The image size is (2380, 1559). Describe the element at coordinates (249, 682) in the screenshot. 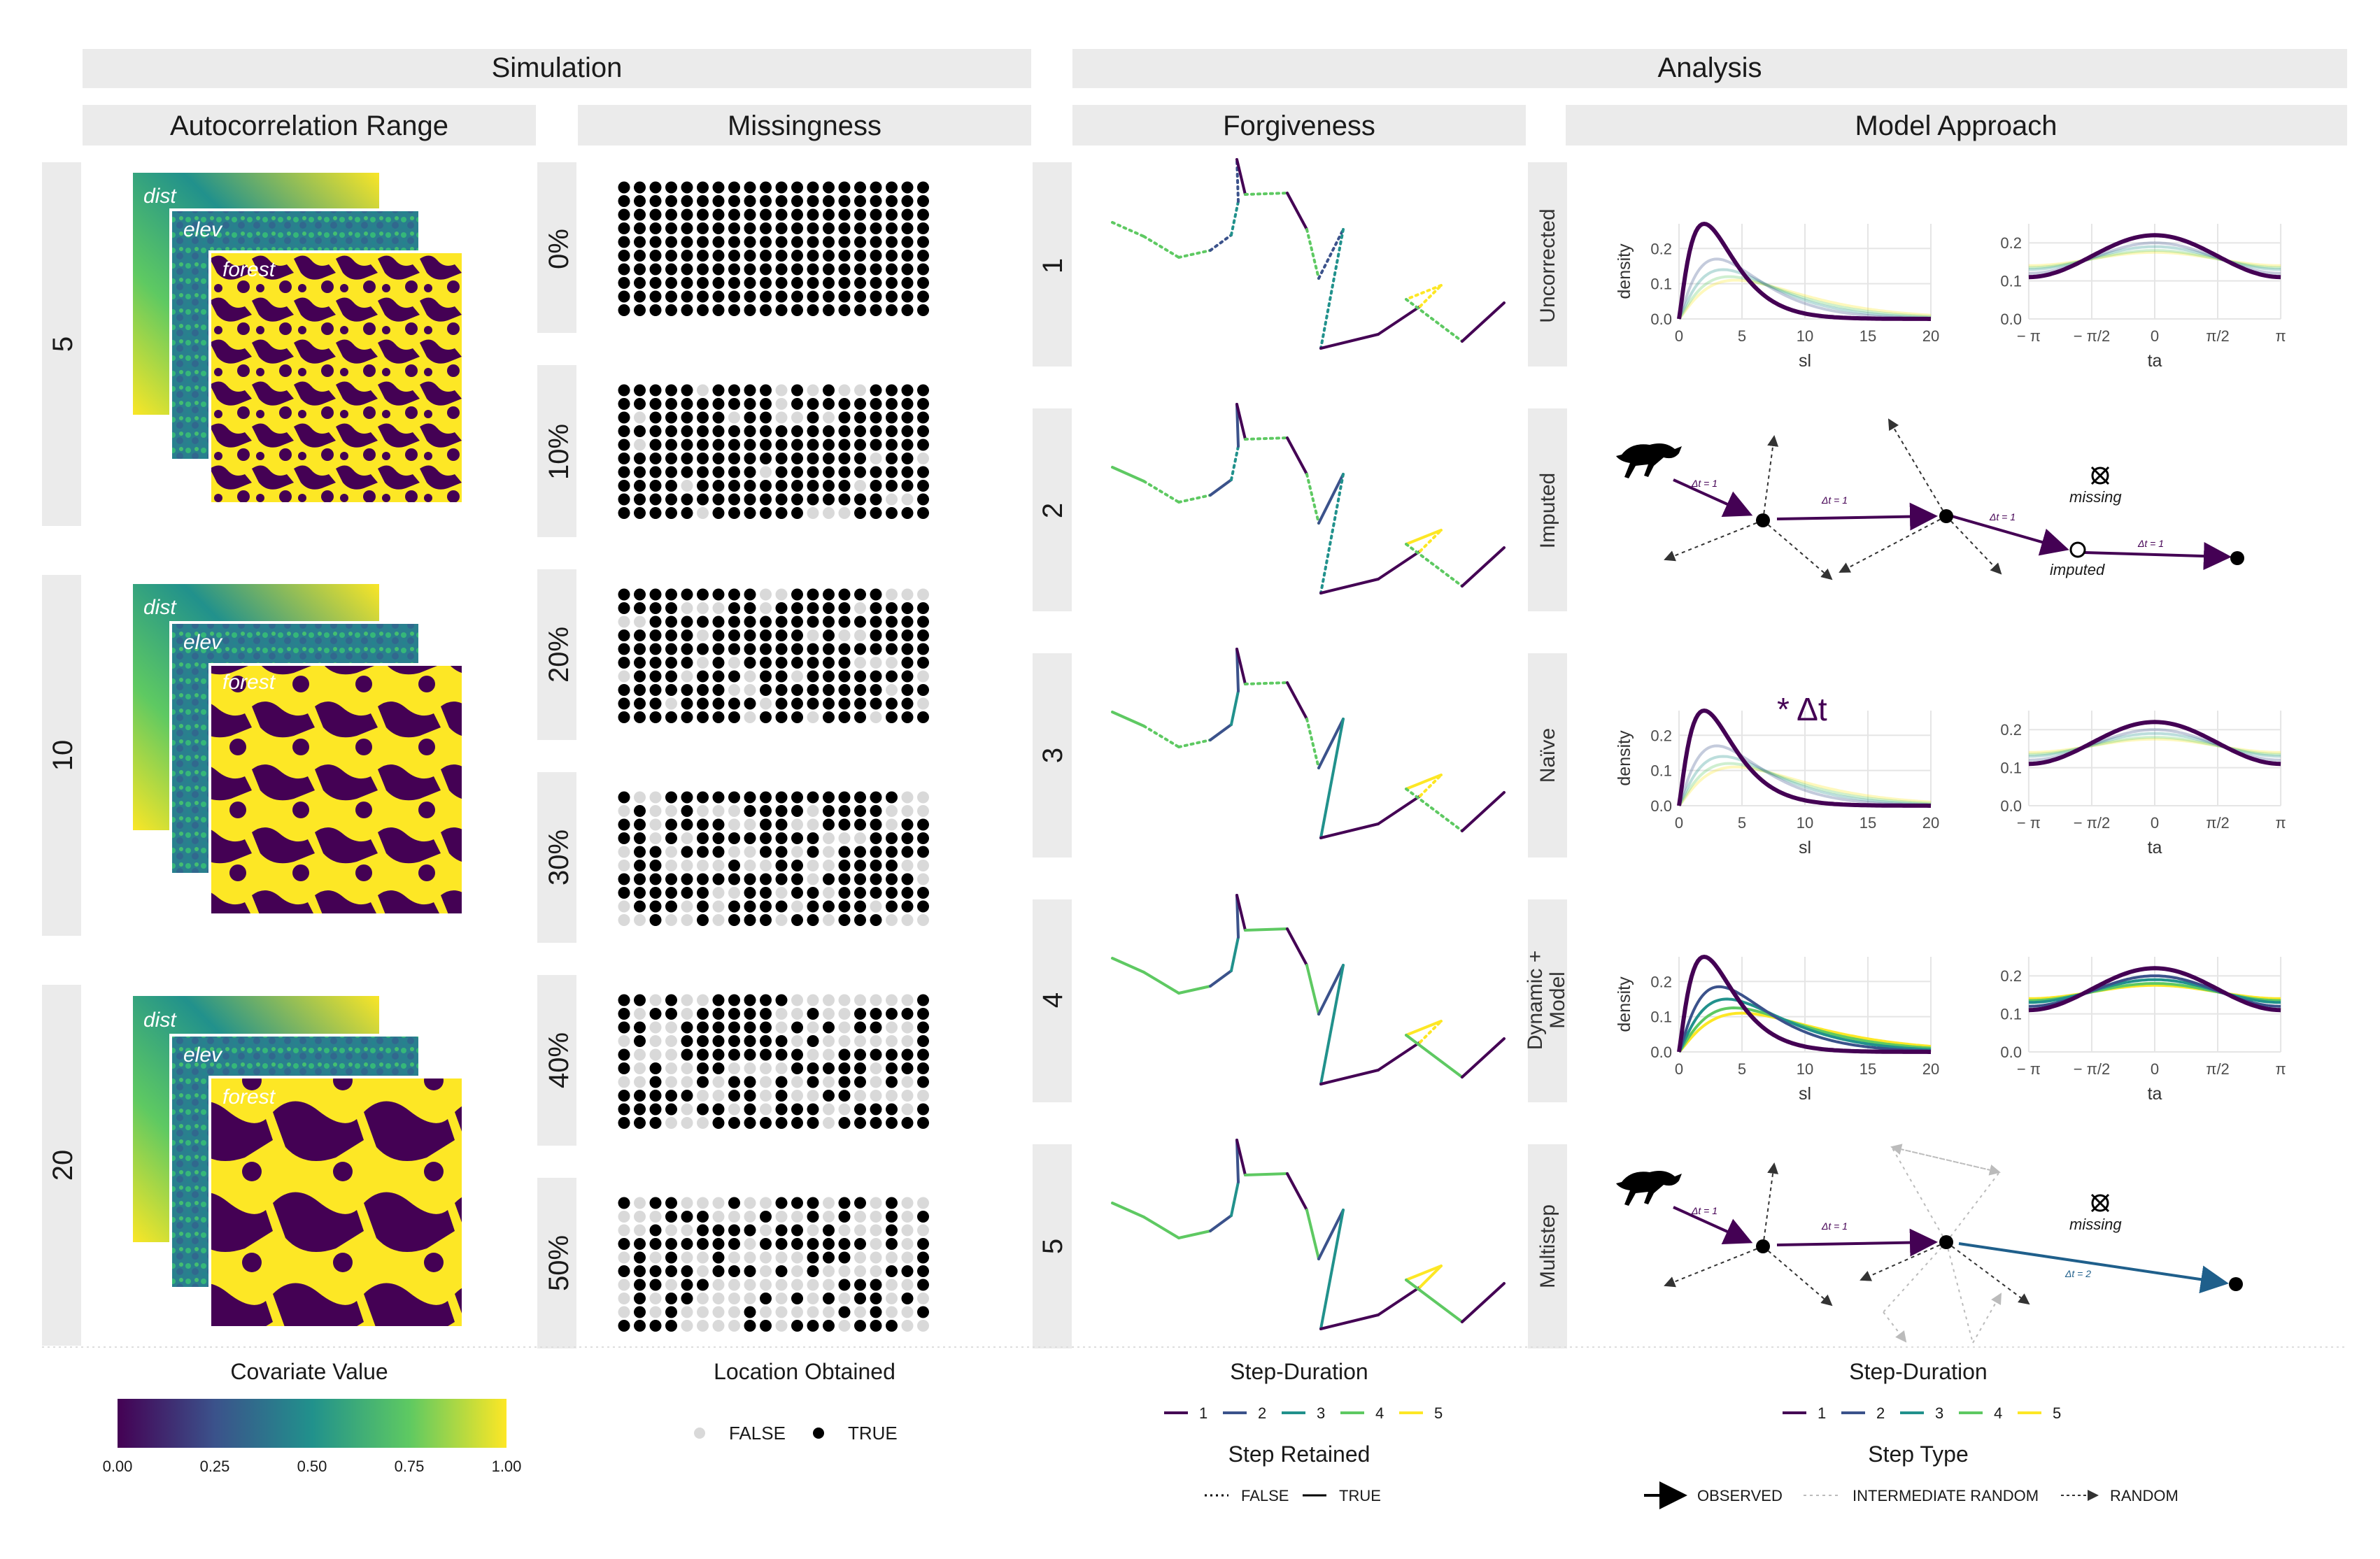

I see `layer-label-forest: forest` at that location.